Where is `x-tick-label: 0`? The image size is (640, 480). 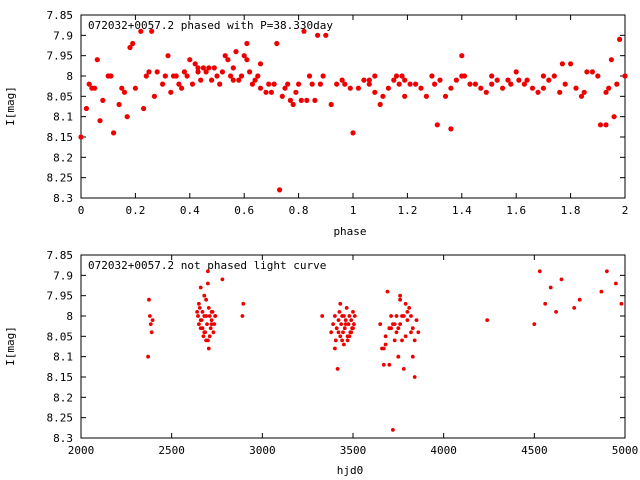 x-tick-label: 0 is located at coordinates (81, 210).